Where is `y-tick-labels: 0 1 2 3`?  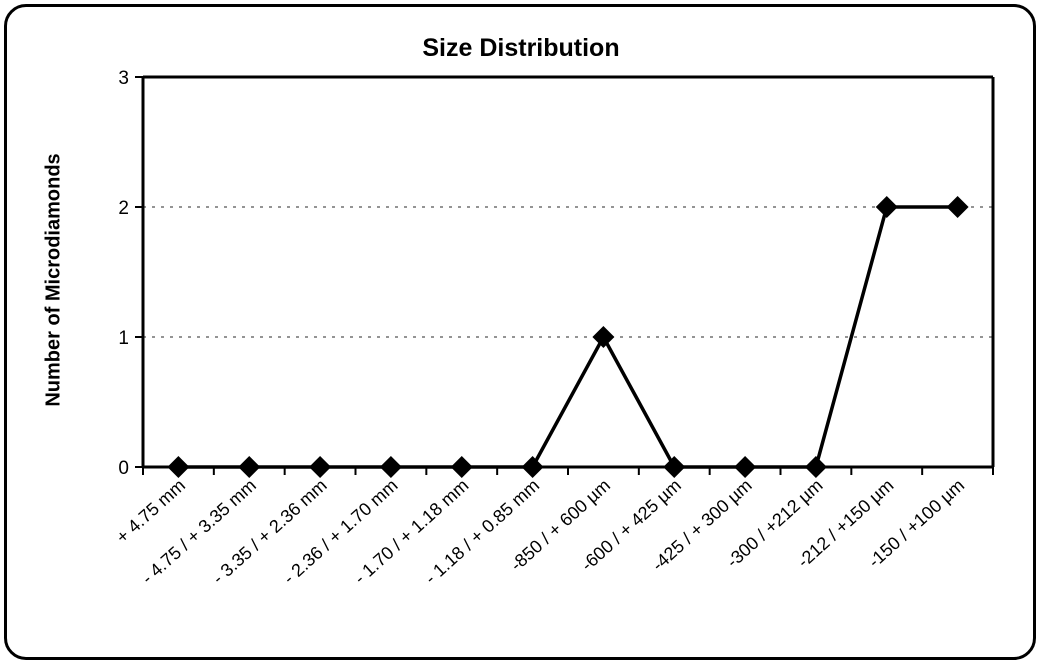
y-tick-labels: 0 1 2 3 is located at coordinates (123, 273).